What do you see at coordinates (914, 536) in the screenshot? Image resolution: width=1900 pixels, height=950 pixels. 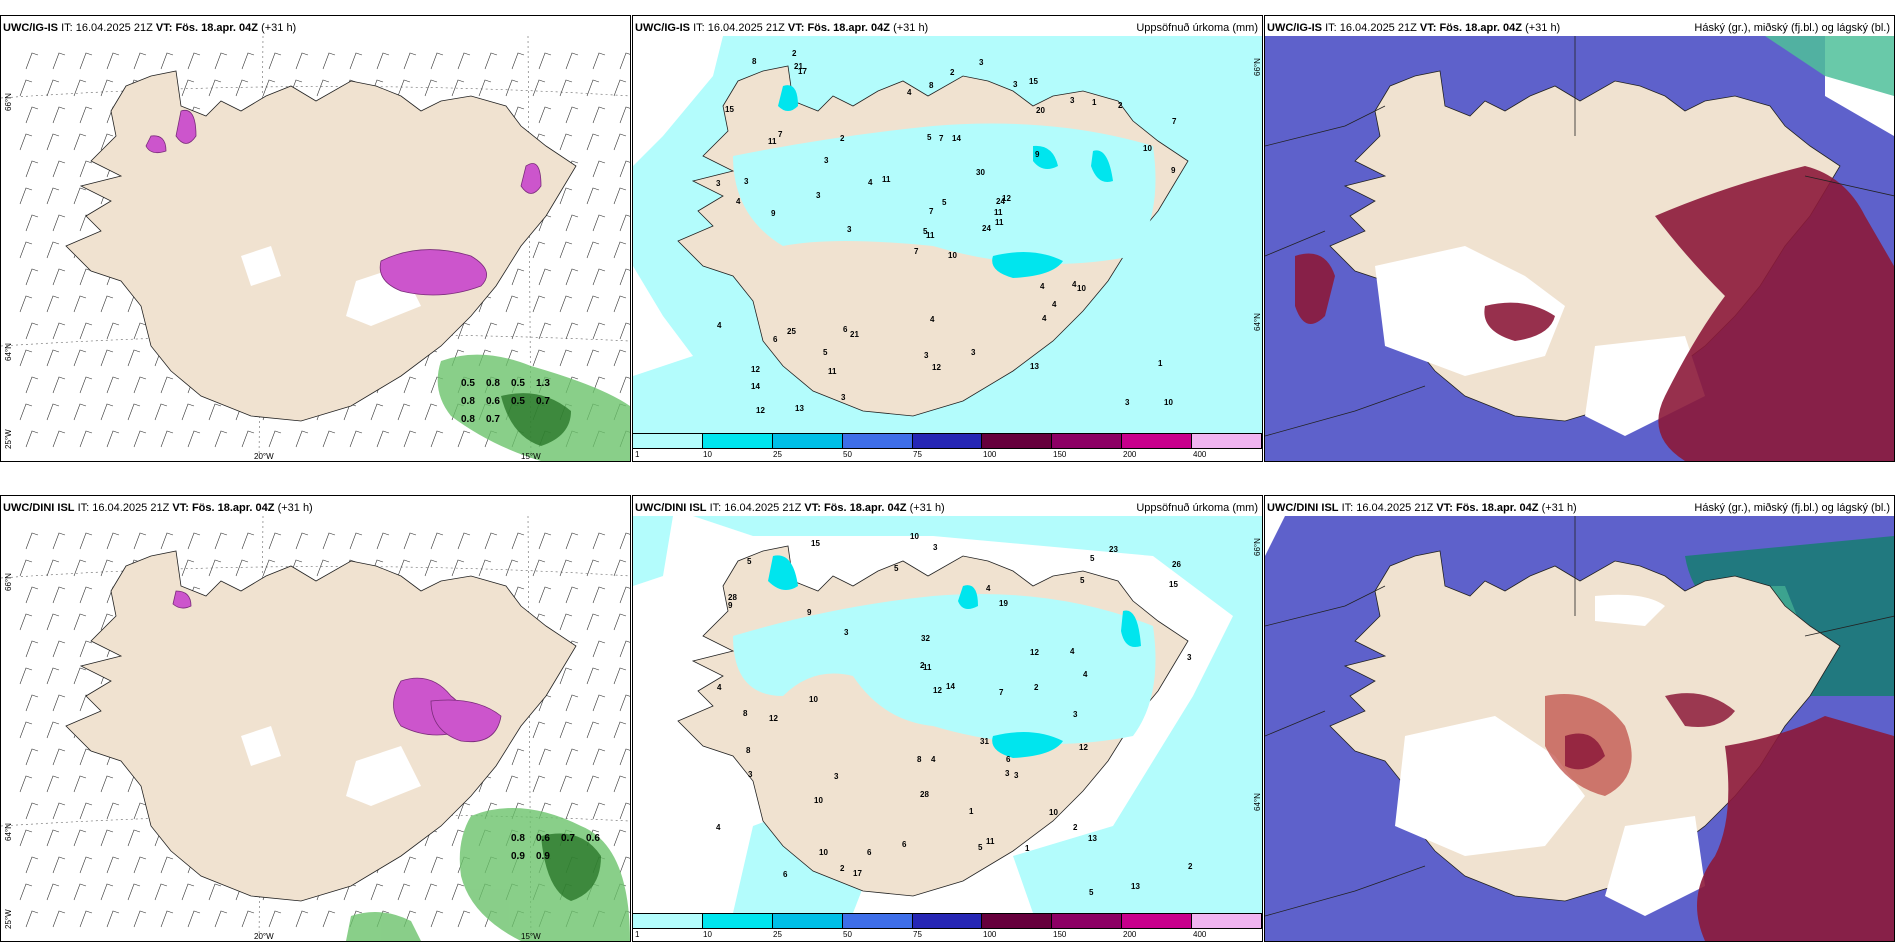 I see `accum-value-label: 10` at bounding box center [914, 536].